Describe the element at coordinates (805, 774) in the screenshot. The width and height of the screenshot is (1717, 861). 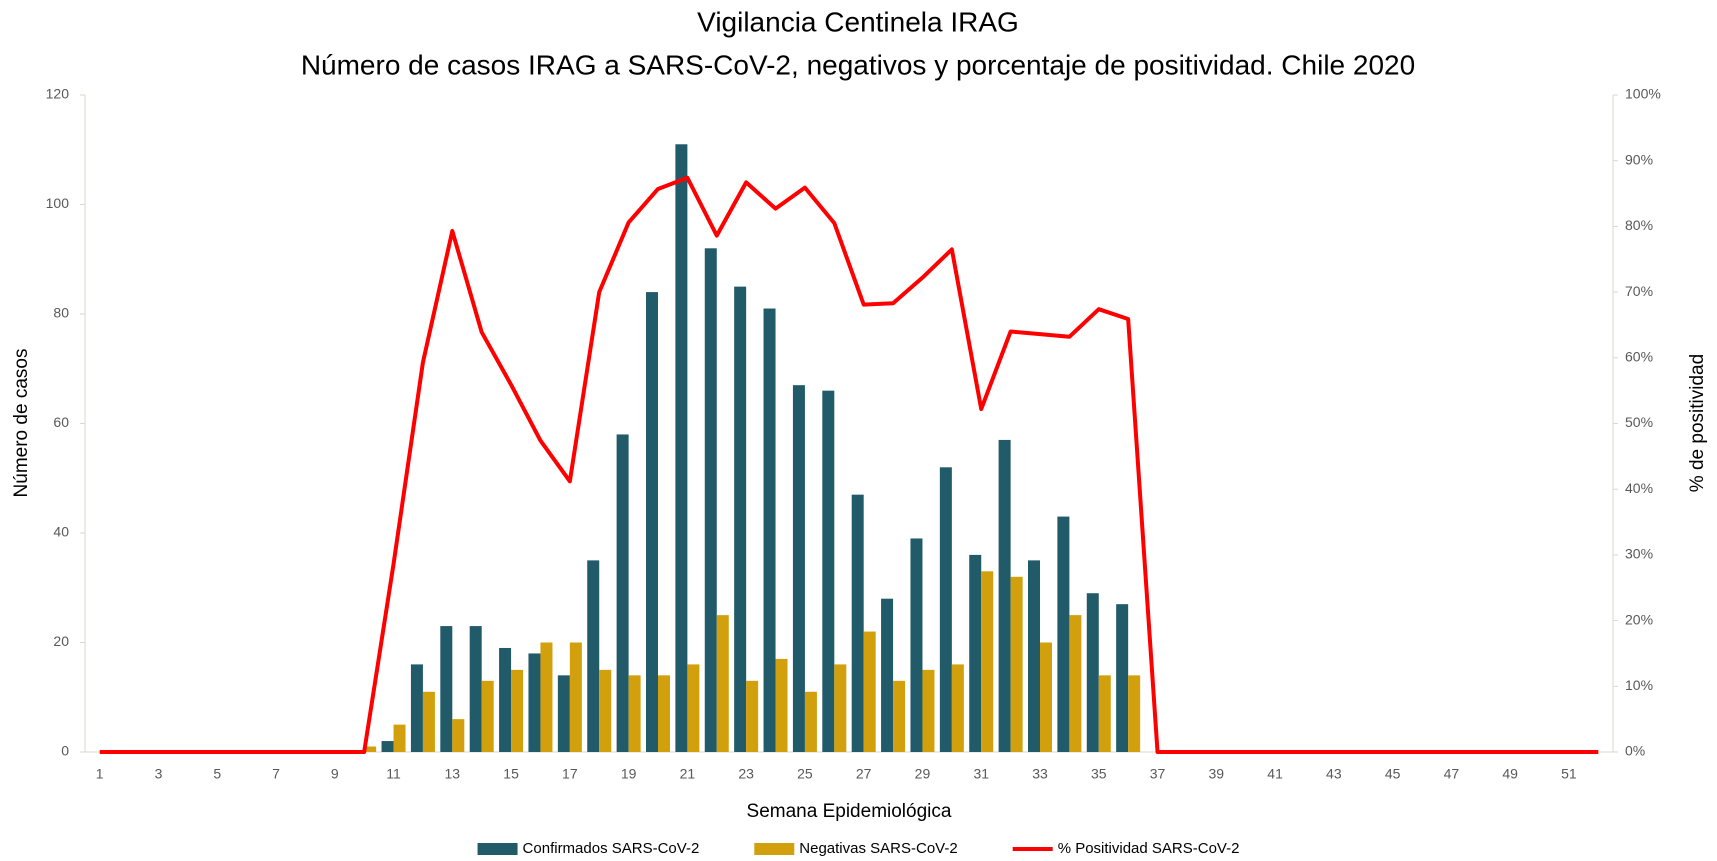
I see `x-tick-label: 25` at that location.